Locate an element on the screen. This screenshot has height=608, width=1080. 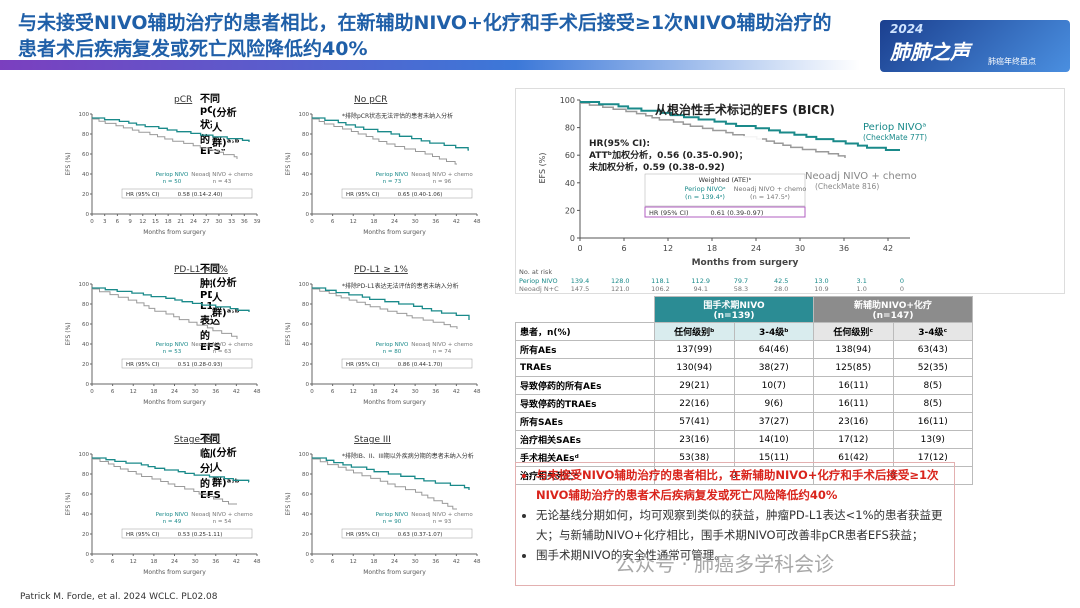
panel-title: pCR is located at coordinates (183, 100).